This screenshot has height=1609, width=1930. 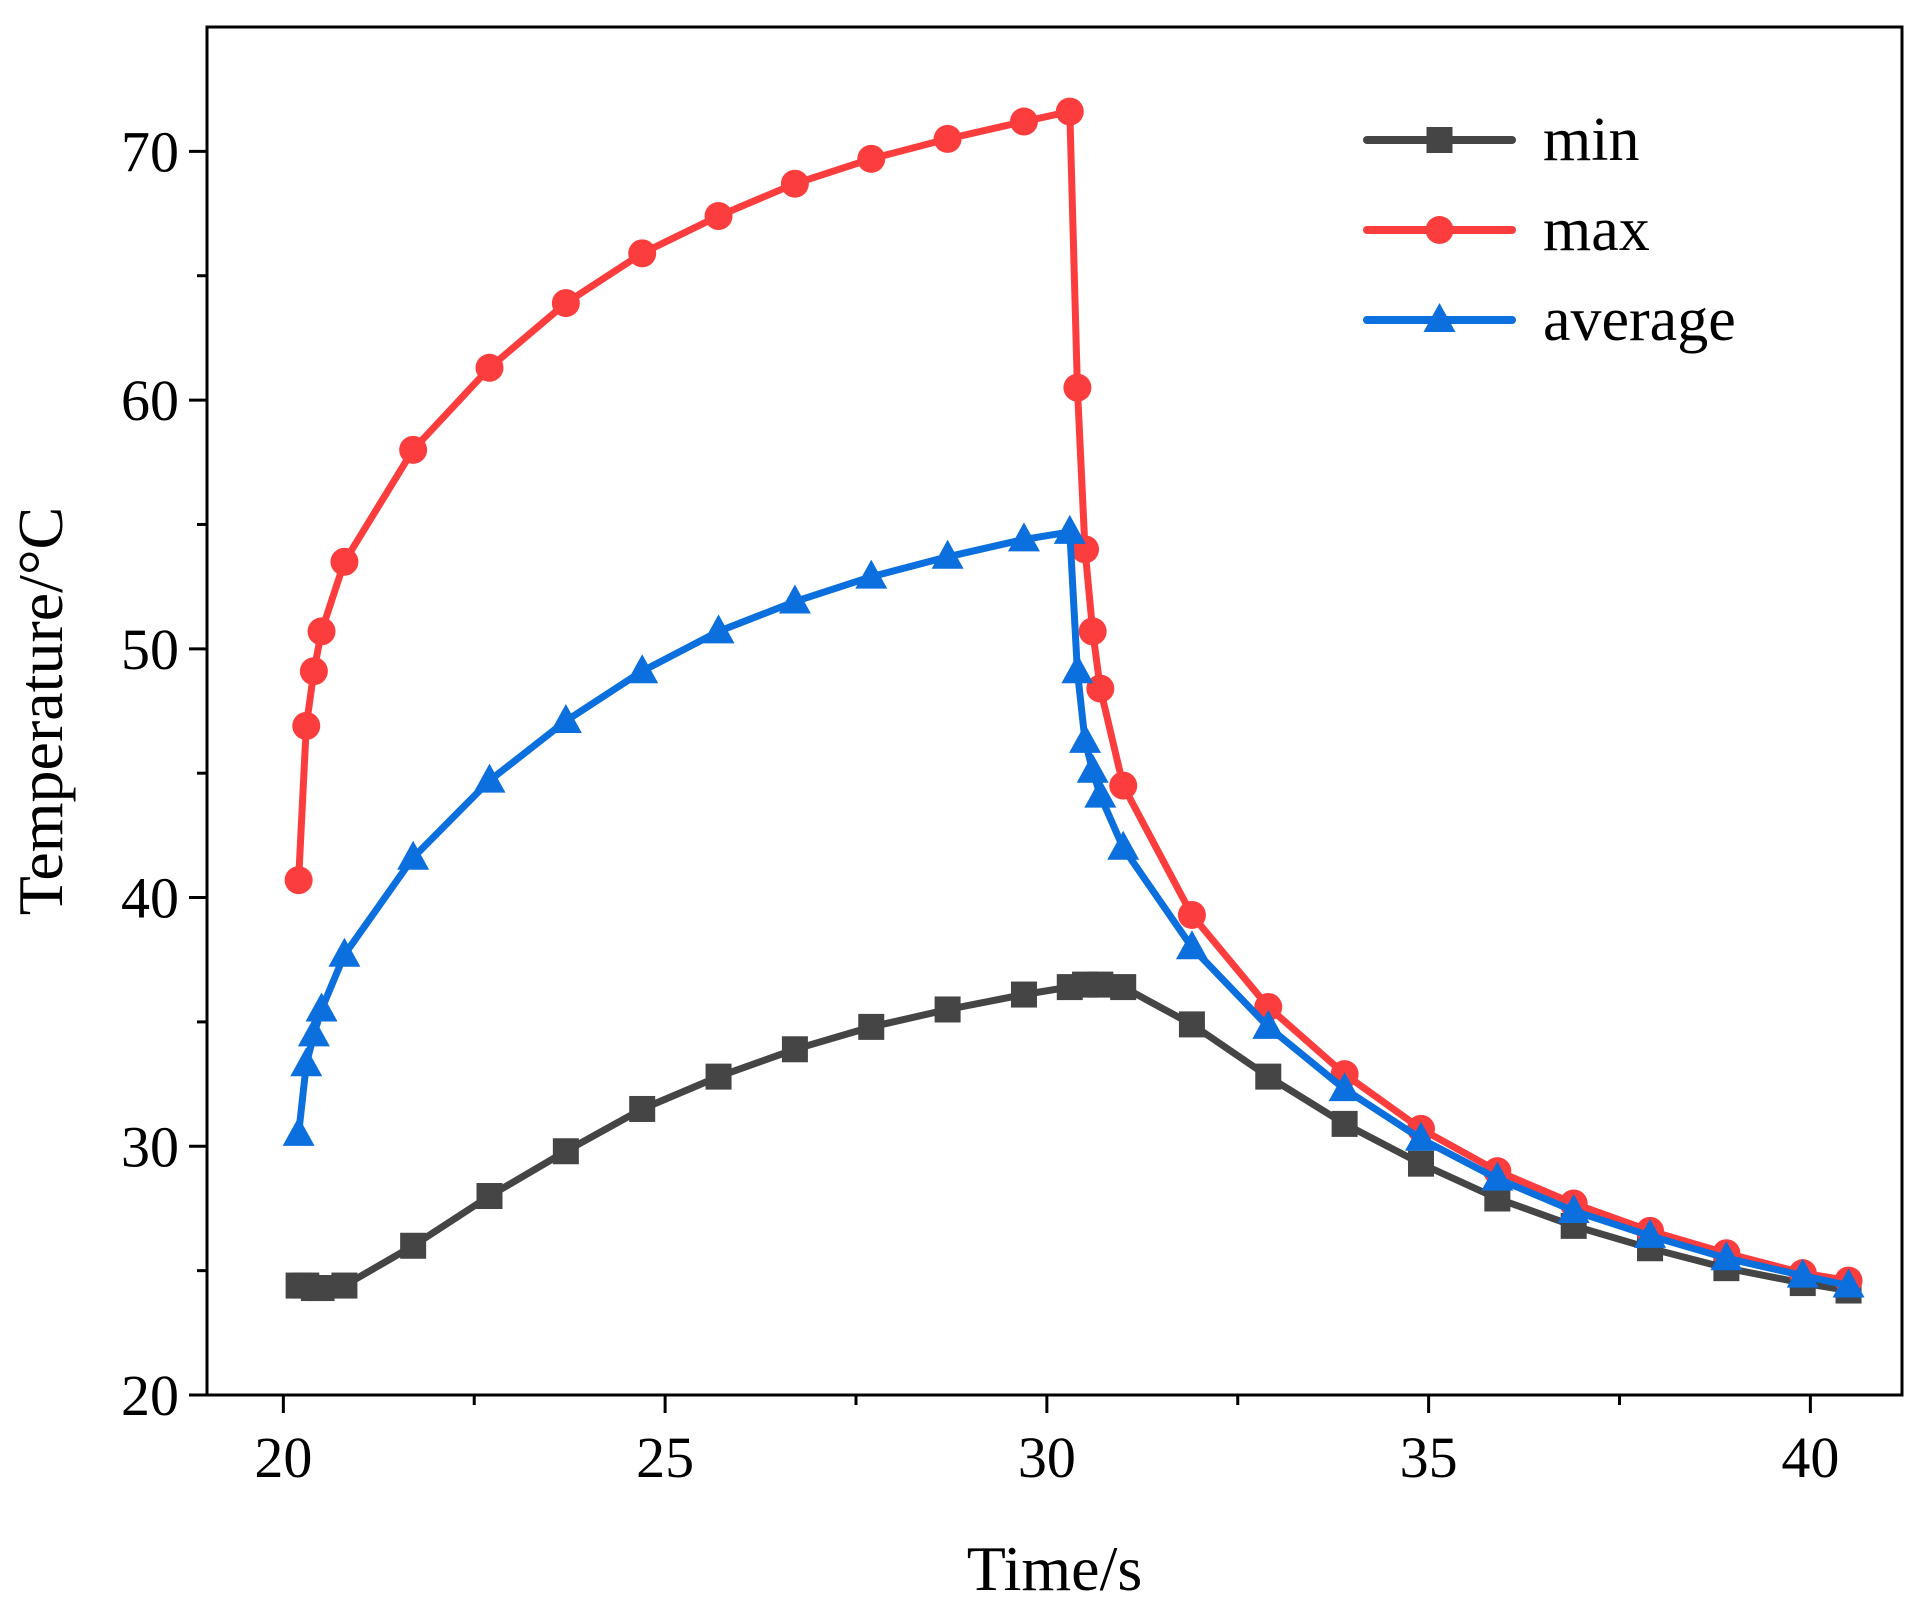 I want to click on y-tick-label: 50, so click(x=150, y=649).